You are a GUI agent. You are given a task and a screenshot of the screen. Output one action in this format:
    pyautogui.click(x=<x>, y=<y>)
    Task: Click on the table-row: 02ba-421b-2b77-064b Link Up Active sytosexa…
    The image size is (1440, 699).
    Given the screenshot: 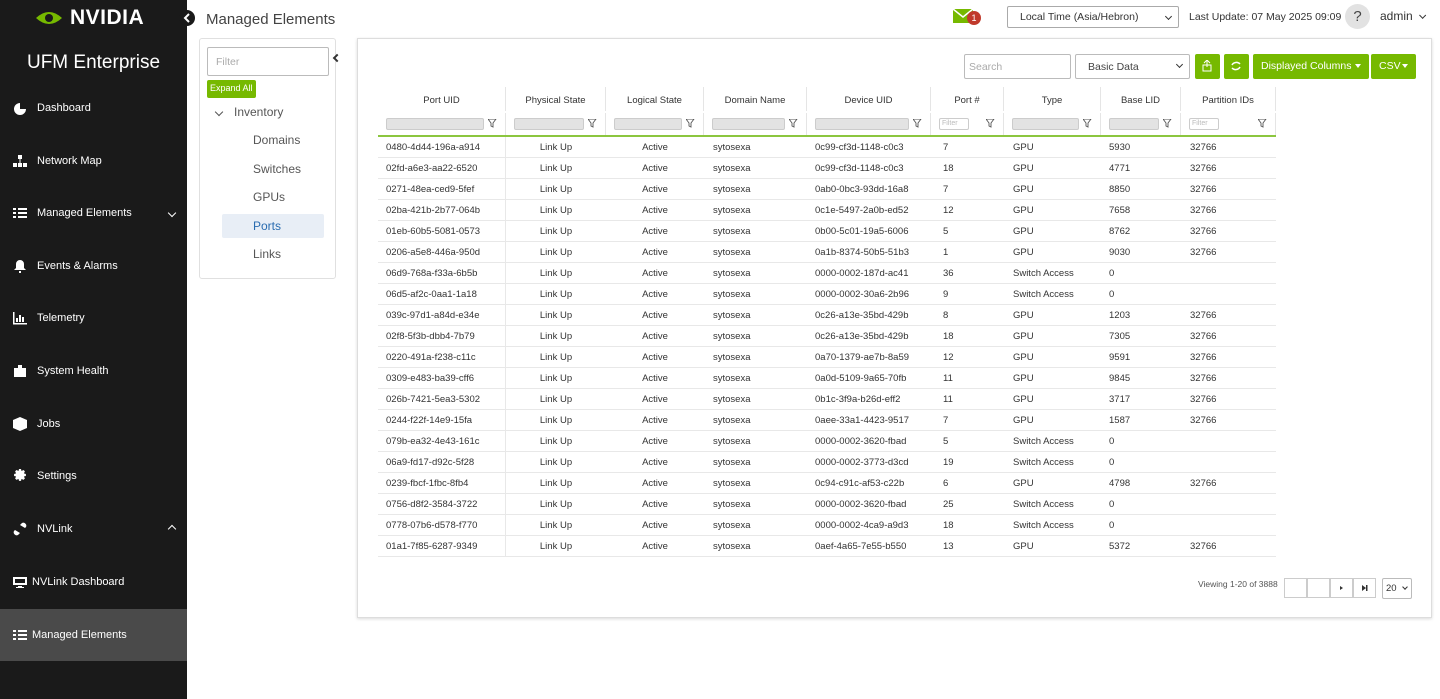 What is the action you would take?
    pyautogui.click(x=827, y=210)
    